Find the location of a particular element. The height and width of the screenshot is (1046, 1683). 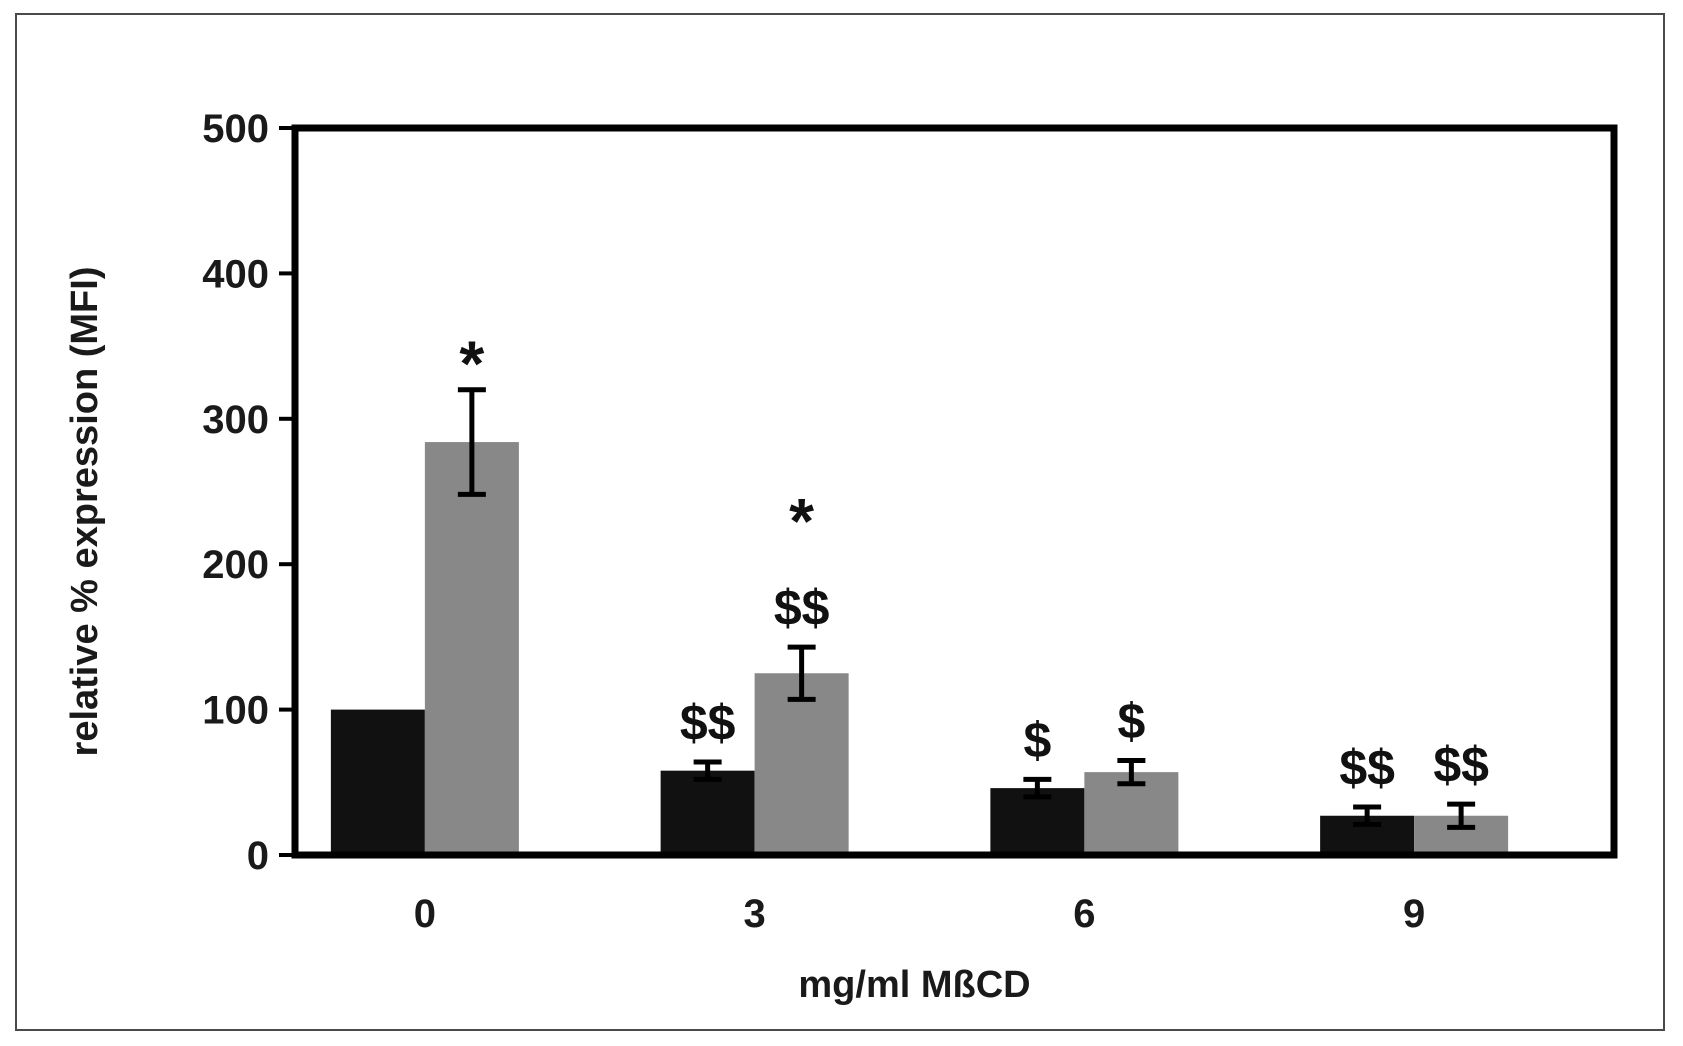

y-tick-label: 0 is located at coordinates (258, 856).